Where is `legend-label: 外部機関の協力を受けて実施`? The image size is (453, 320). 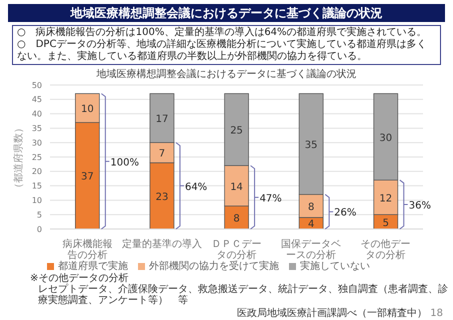
legend-label: 外部機関の協力を受けて実施 is located at coordinates (214, 266).